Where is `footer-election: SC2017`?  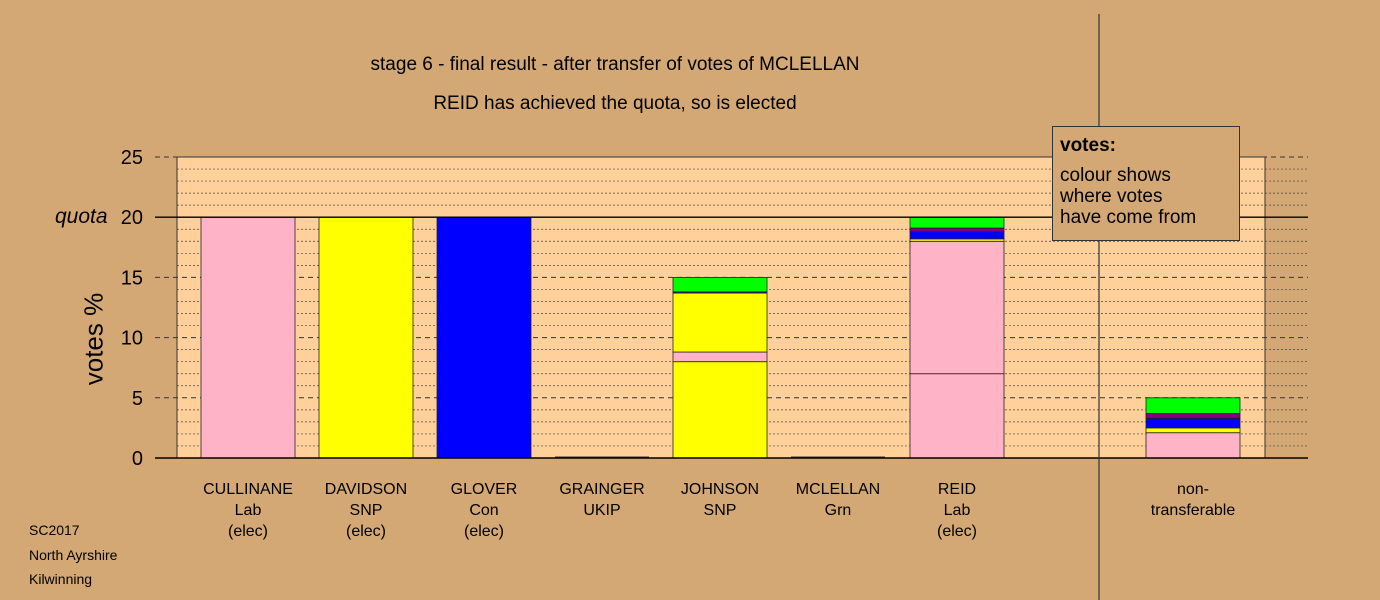
footer-election: SC2017 is located at coordinates (54, 530).